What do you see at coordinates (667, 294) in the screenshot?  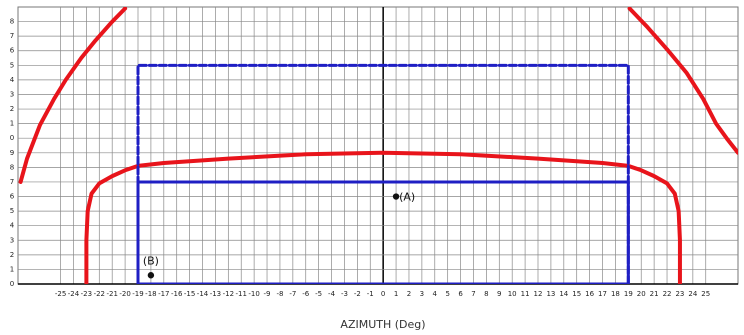 I see `x-tick-label: 22` at bounding box center [667, 294].